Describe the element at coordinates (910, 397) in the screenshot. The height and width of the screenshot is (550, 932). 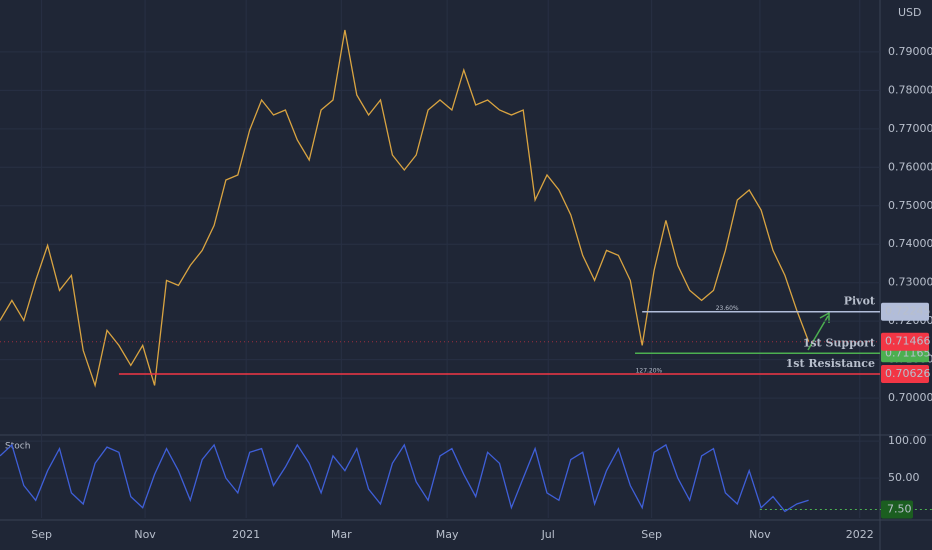
I see `y-tick-label: 0.70000` at that location.